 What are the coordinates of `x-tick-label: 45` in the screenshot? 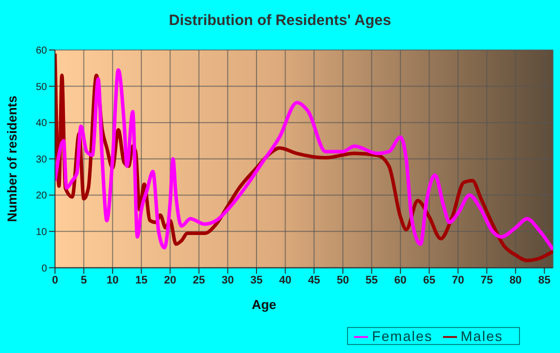 It's located at (314, 280).